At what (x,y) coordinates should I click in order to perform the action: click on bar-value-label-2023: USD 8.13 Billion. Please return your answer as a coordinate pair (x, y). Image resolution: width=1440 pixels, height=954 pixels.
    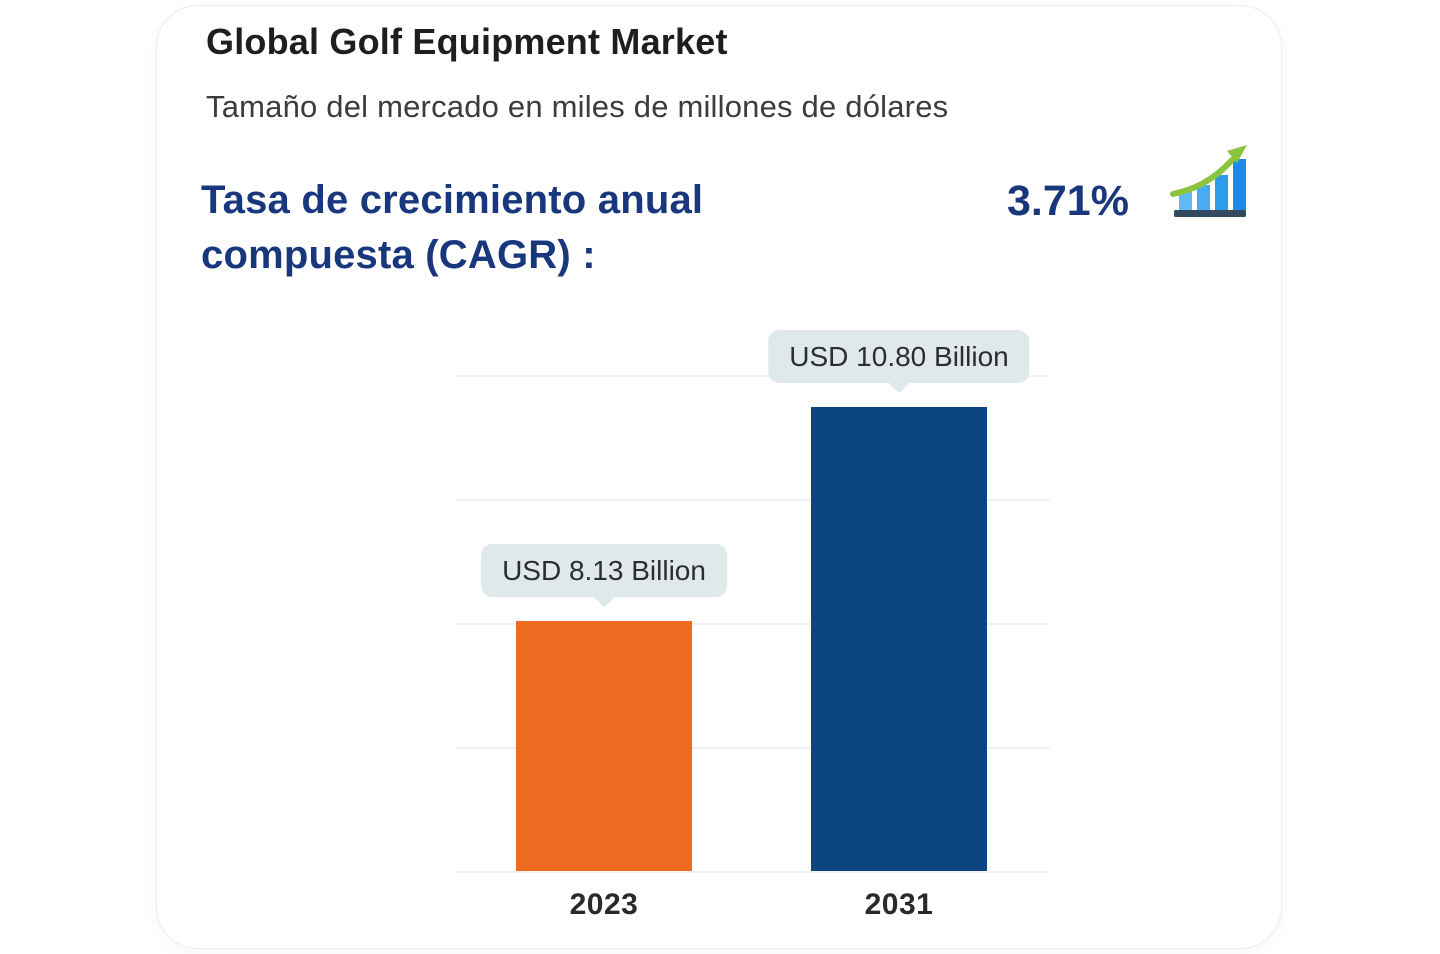
    Looking at the image, I should click on (604, 576).